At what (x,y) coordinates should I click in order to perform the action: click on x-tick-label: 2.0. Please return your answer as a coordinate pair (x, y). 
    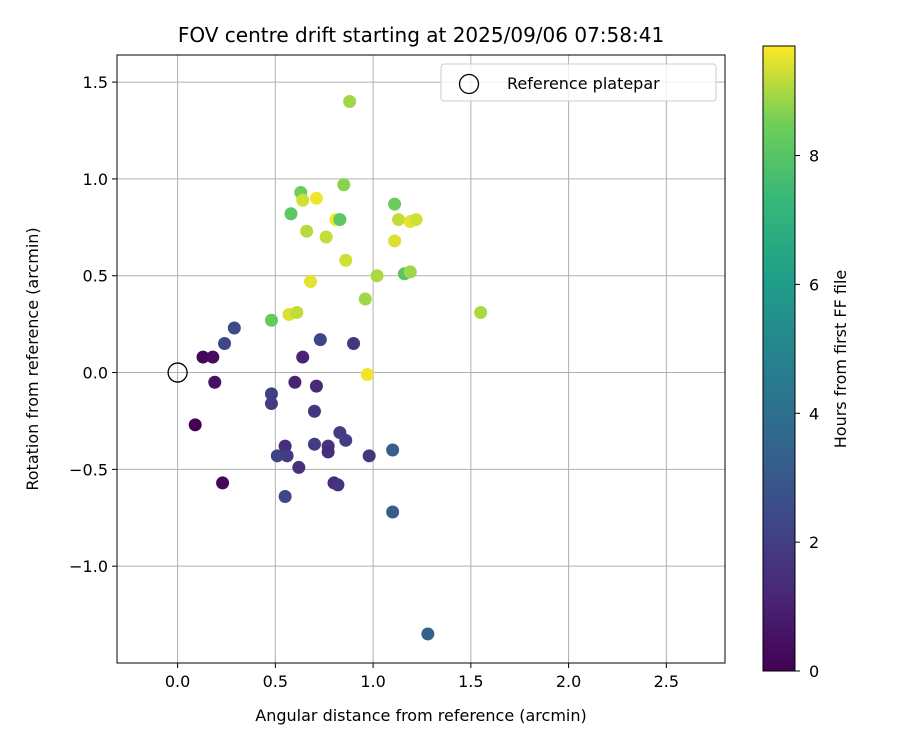
    Looking at the image, I should click on (568, 681).